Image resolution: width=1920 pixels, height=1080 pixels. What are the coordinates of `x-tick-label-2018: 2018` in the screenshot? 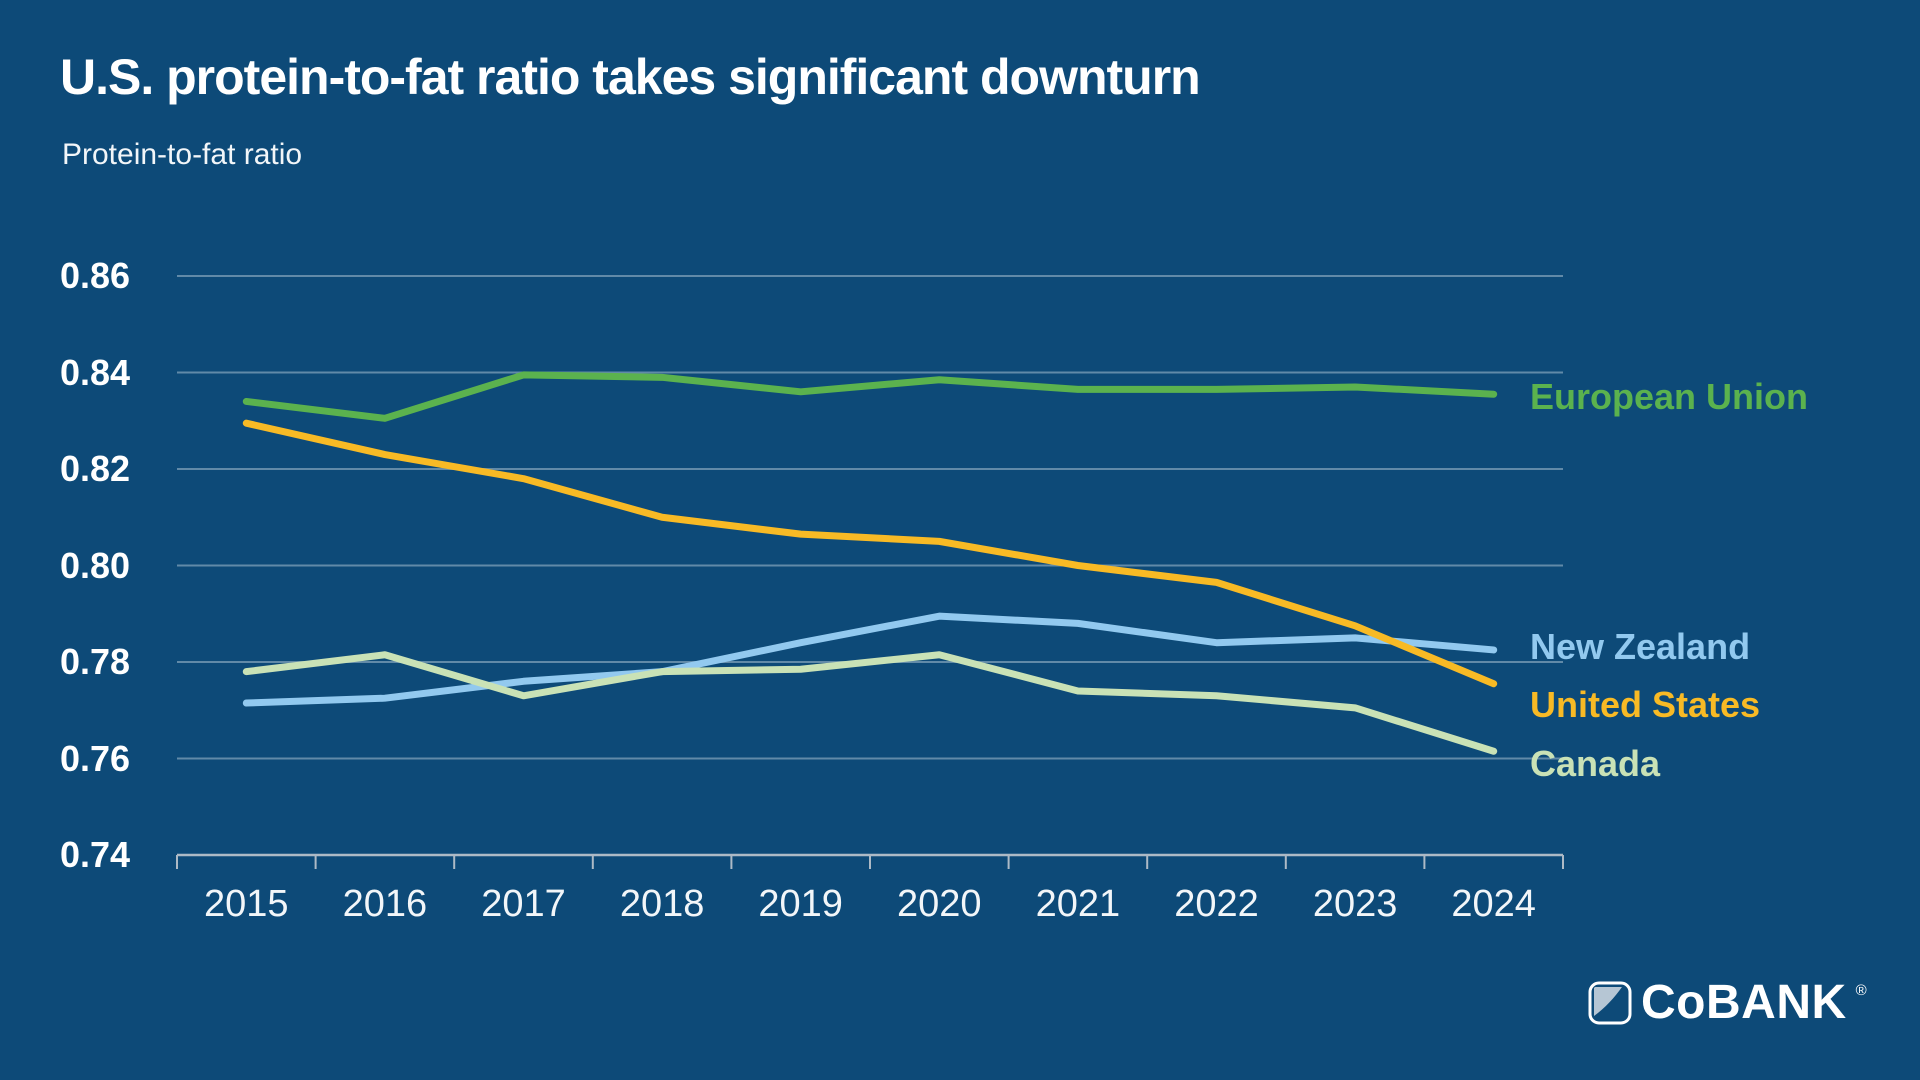 It's located at (662, 904).